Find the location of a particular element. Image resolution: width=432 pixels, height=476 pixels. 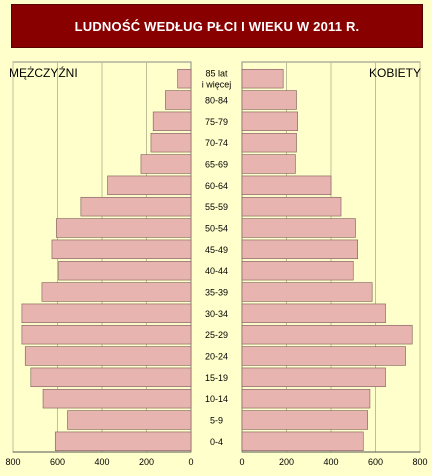

age-group-label: 10-14 is located at coordinates (216, 399).